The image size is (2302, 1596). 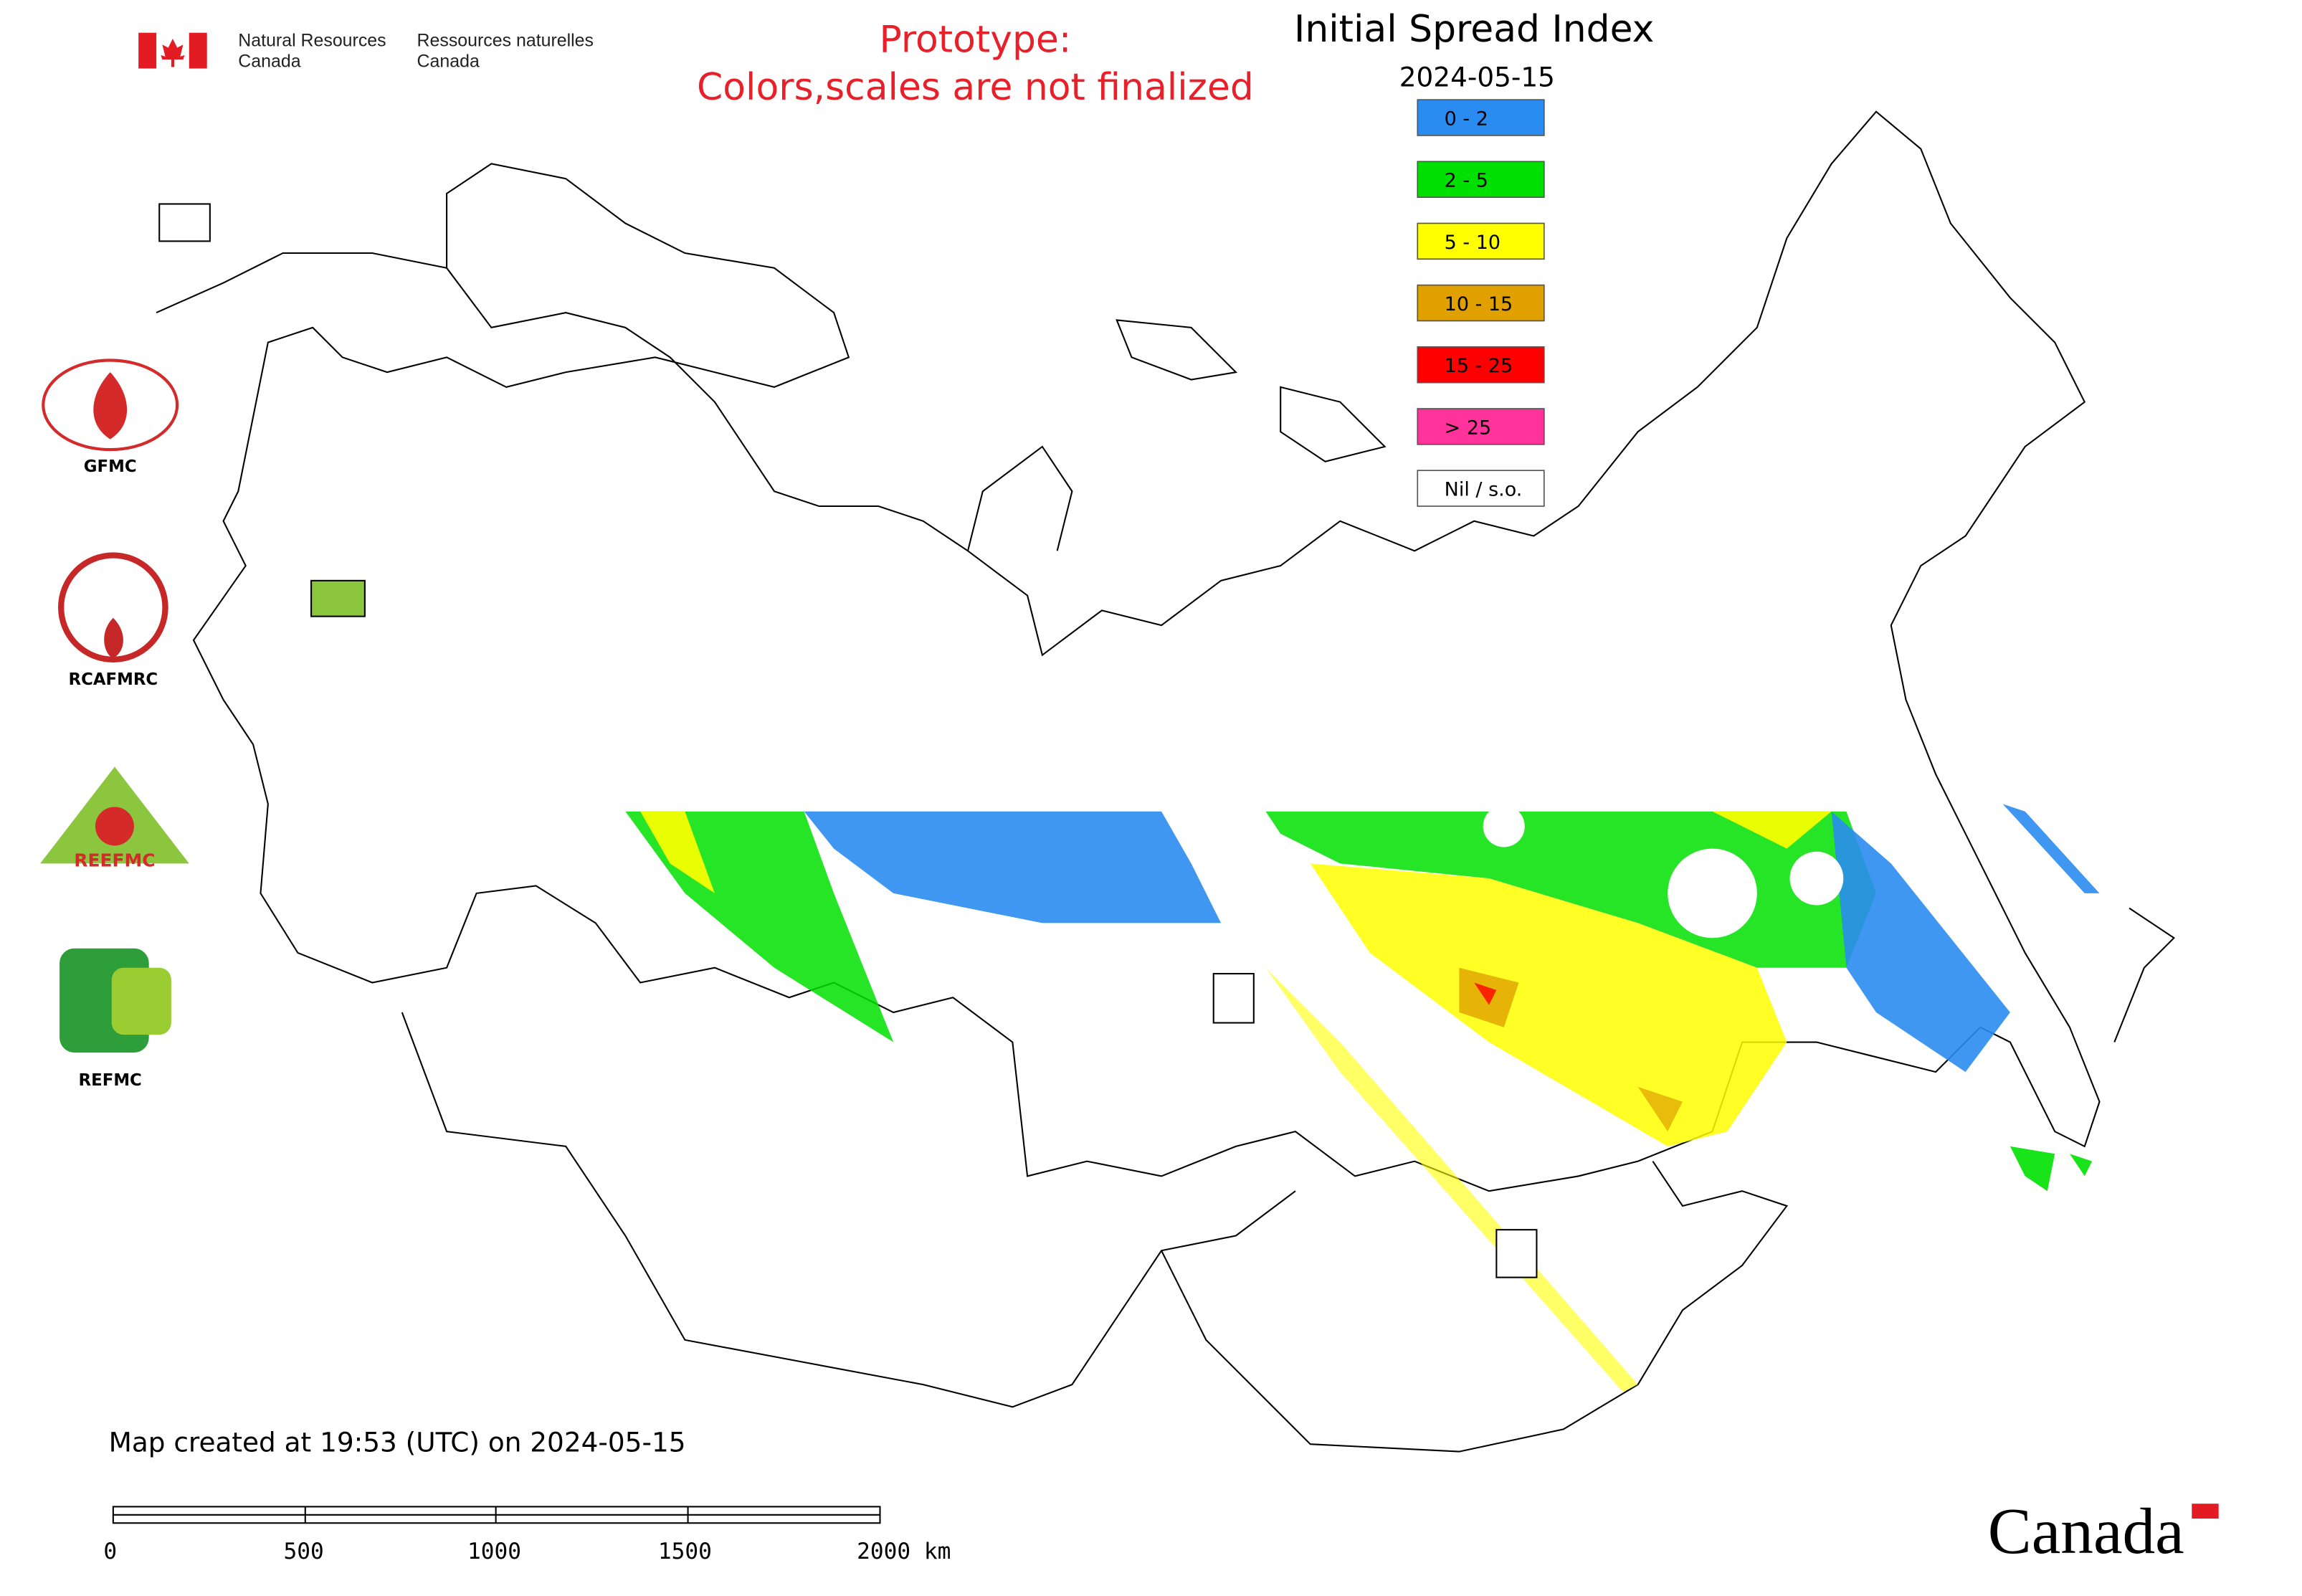 I want to click on agency-en: Canada, so click(x=269, y=61).